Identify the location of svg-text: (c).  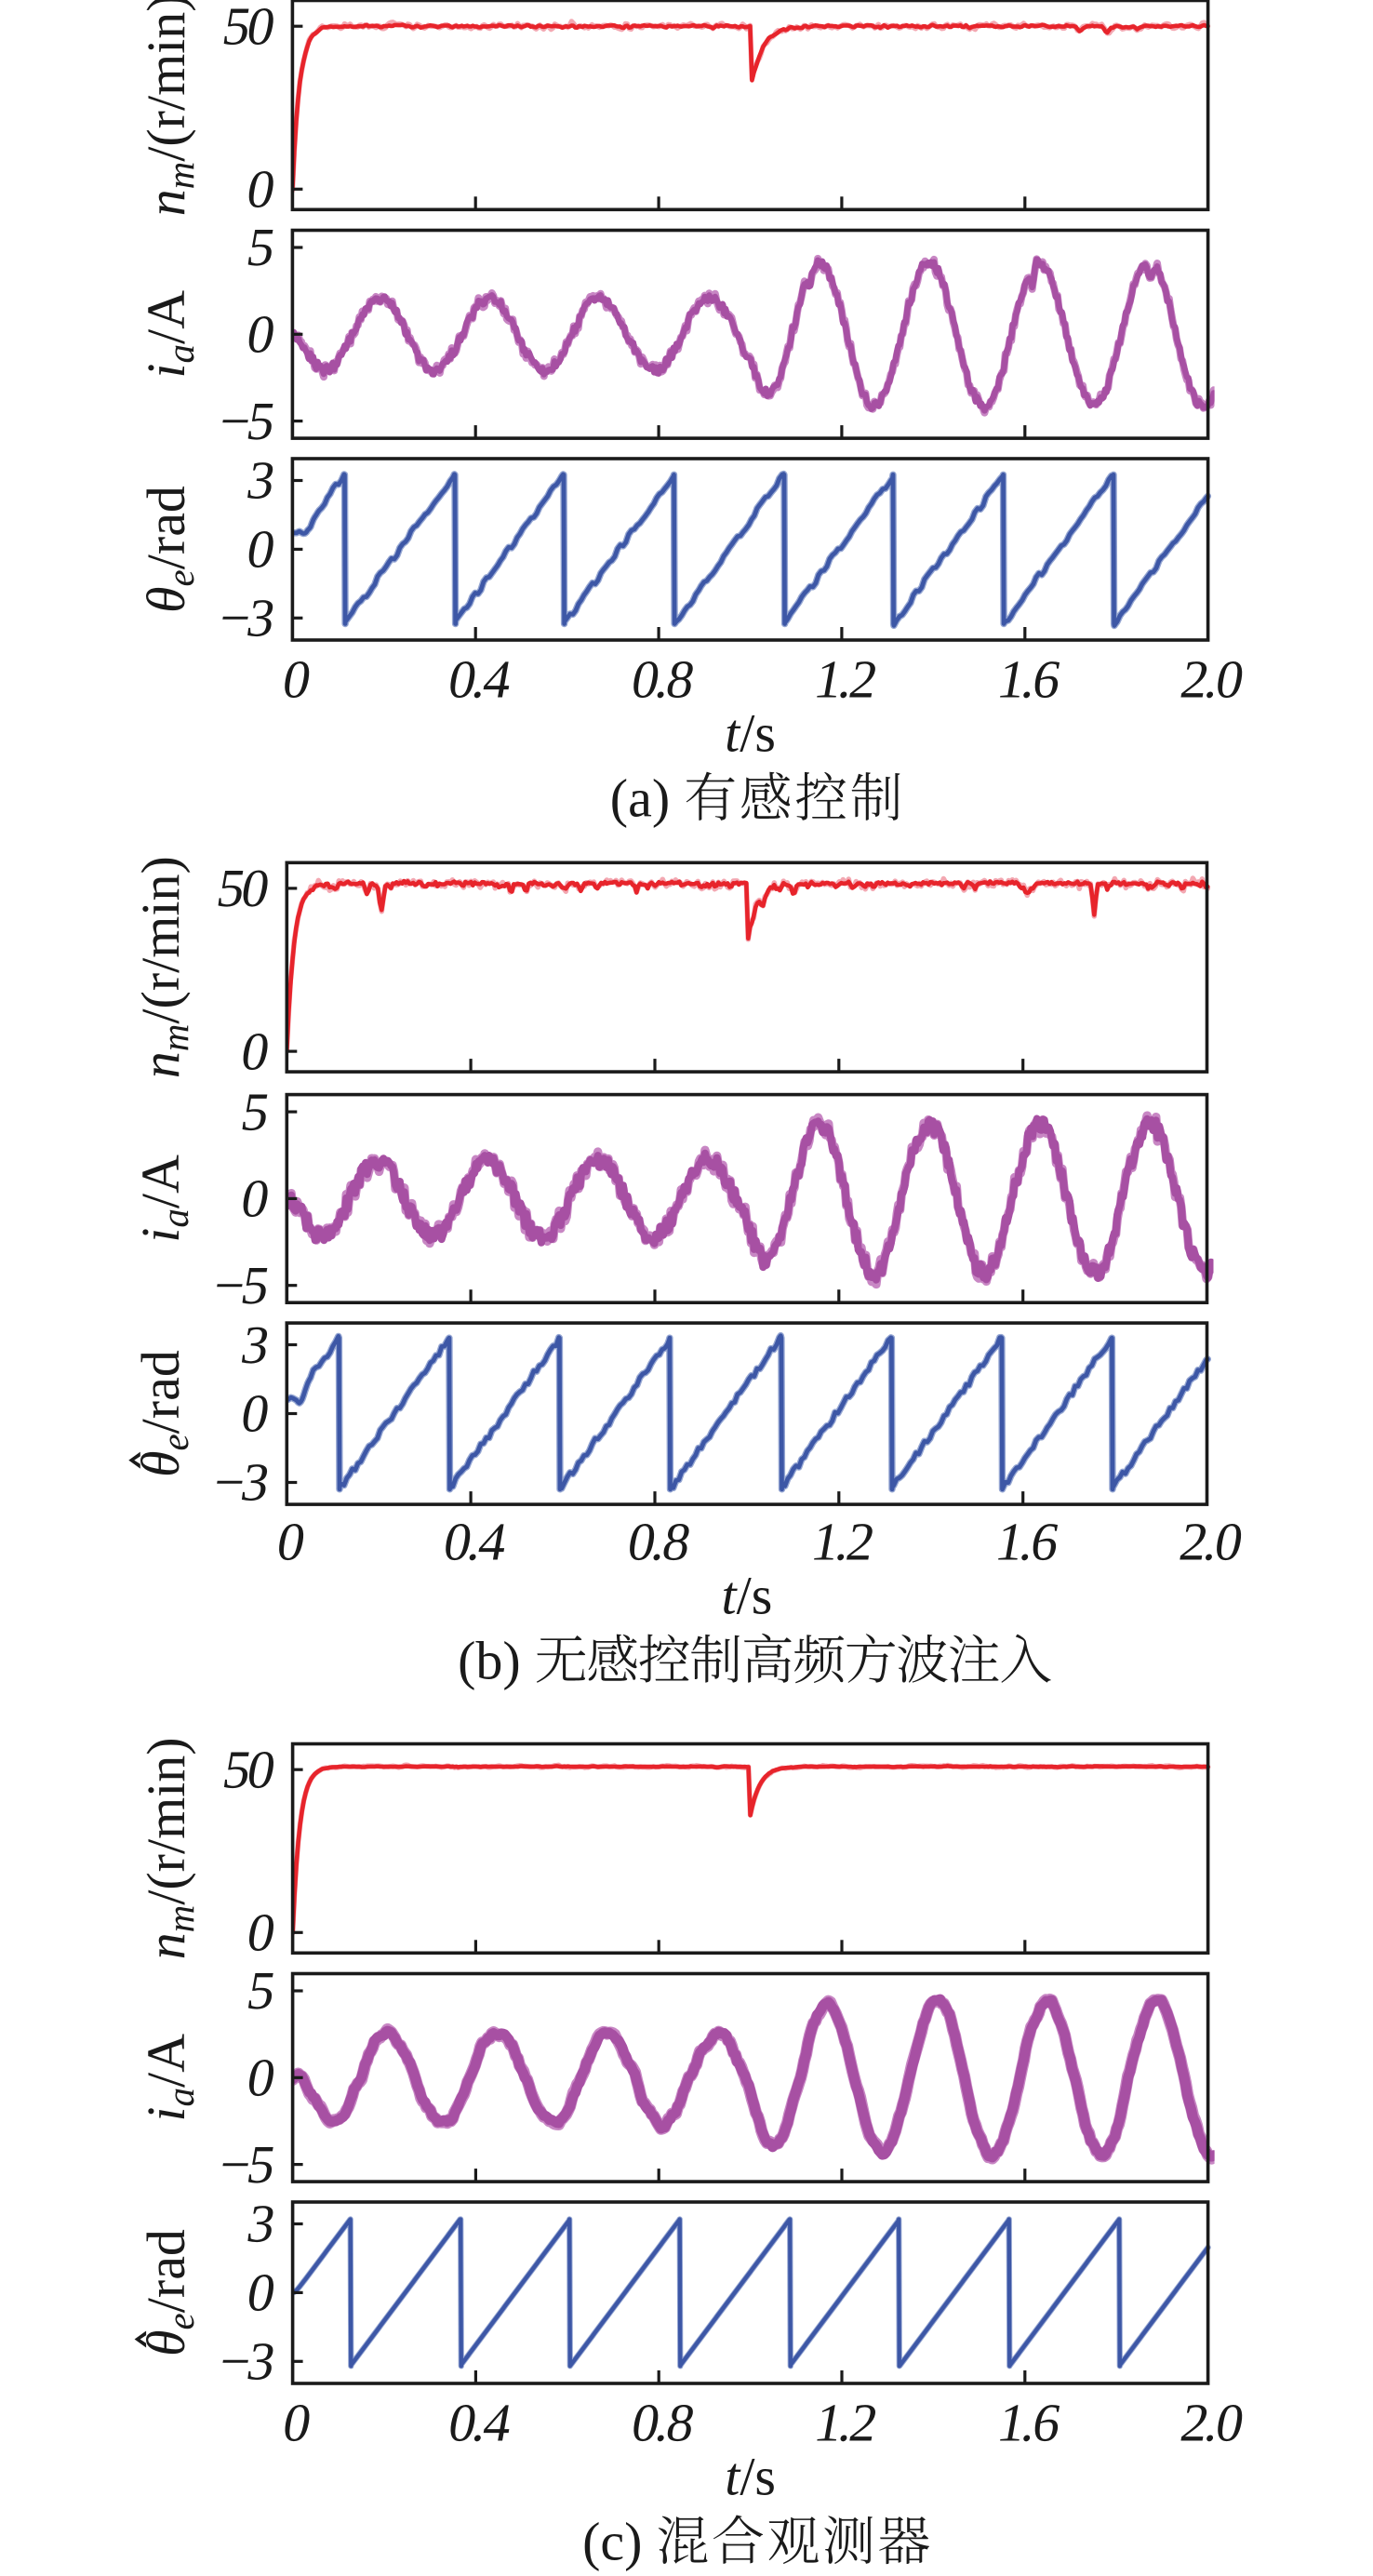
(612, 2542).